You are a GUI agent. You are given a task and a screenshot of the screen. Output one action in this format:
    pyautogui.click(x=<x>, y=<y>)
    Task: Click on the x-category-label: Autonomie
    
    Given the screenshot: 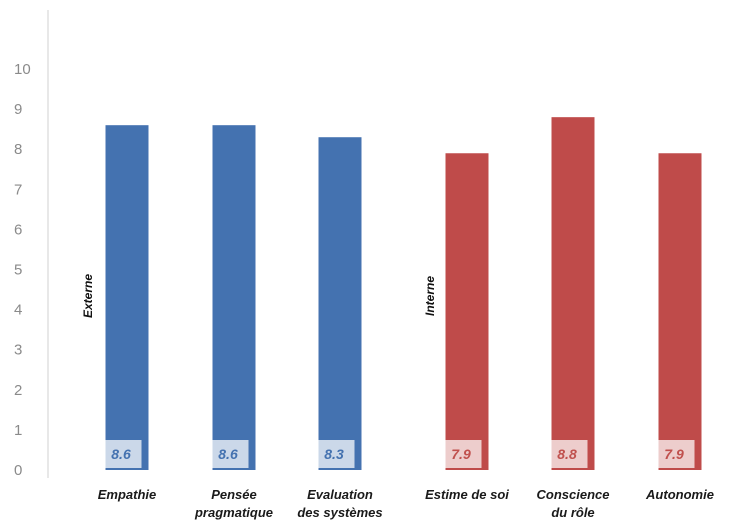 What is the action you would take?
    pyautogui.click(x=679, y=494)
    